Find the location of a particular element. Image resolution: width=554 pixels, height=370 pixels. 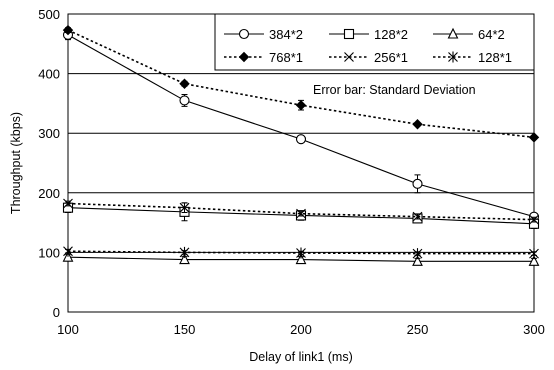

legend-label: 256*1 is located at coordinates (391, 57).